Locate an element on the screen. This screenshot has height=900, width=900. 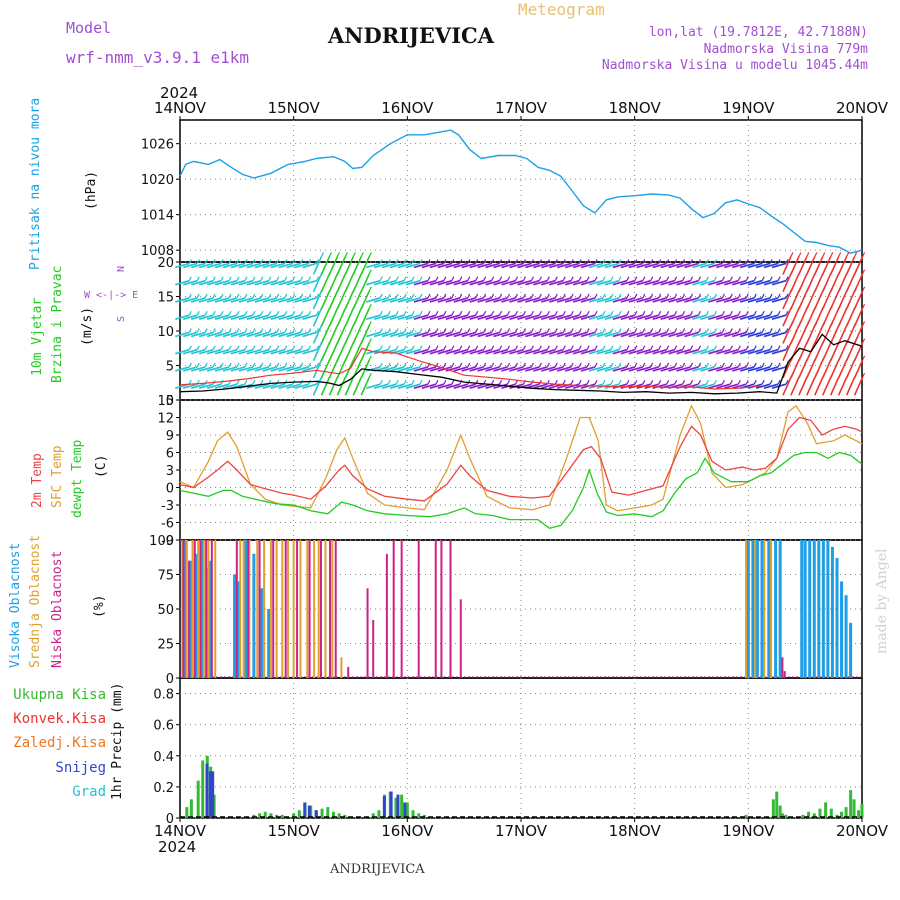
y-tick-label: 1026 is located at coordinates (157, 145).